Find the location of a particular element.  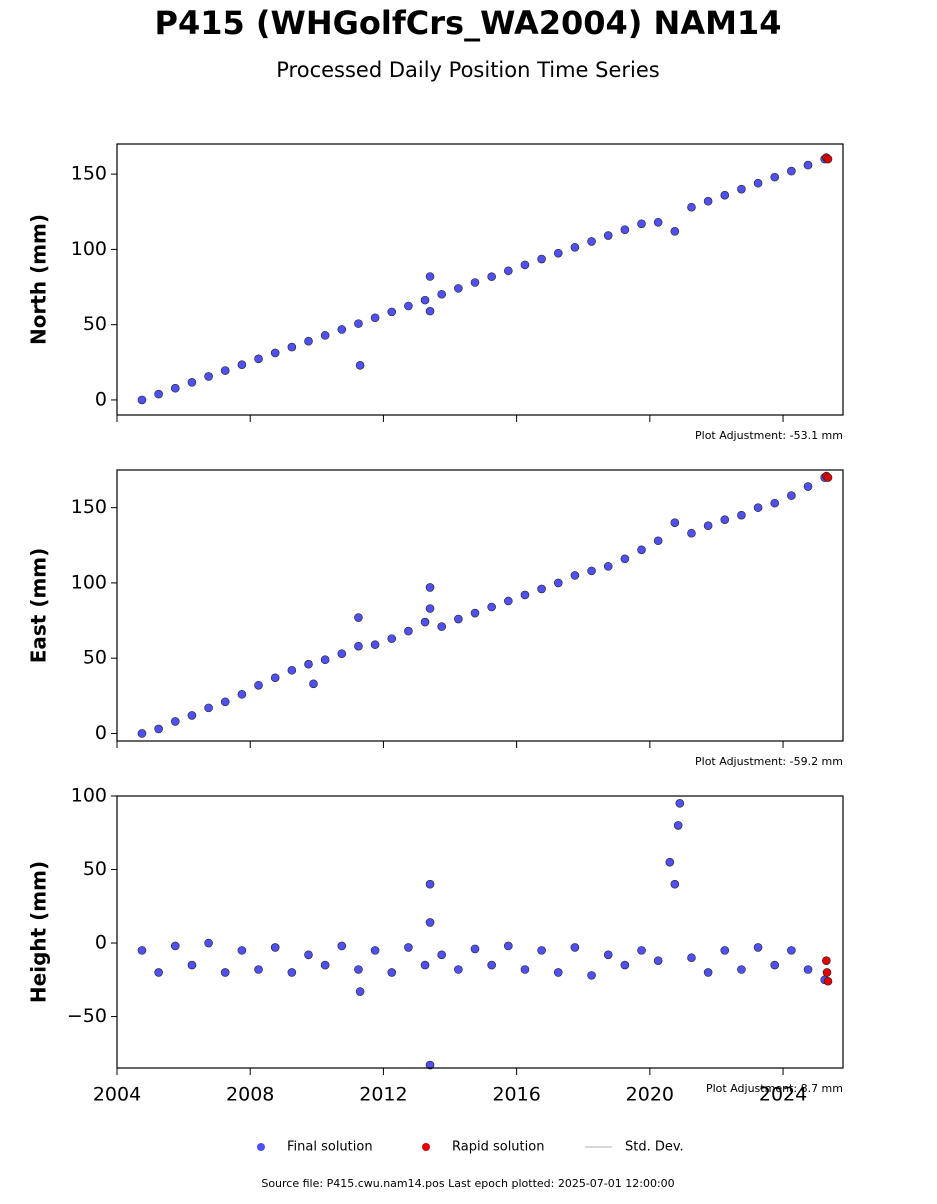

y-tick-label: 150 is located at coordinates (89, 507).